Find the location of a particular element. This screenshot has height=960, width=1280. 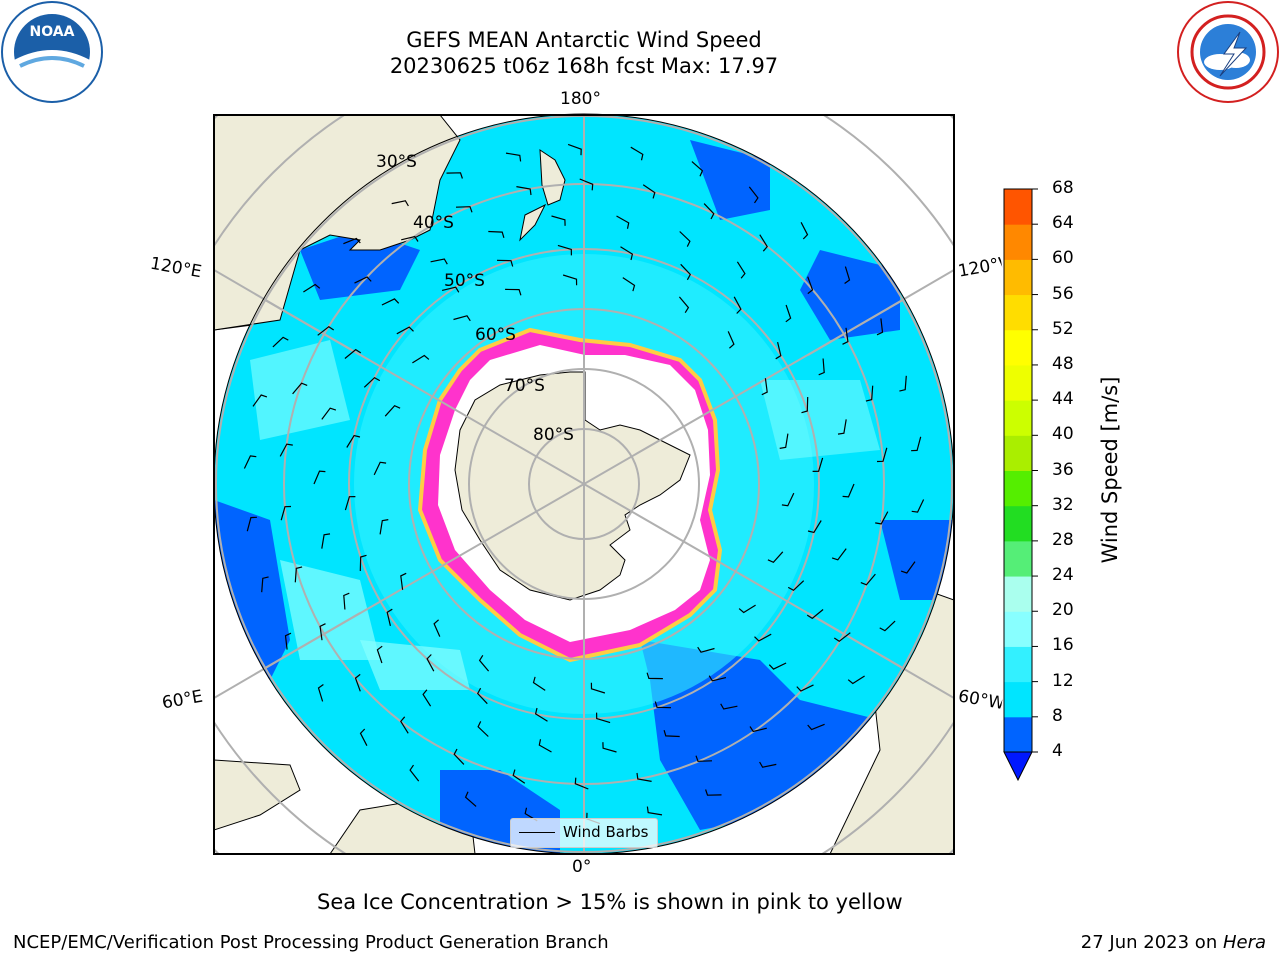

colorbar is located at coordinates (1020, 485).